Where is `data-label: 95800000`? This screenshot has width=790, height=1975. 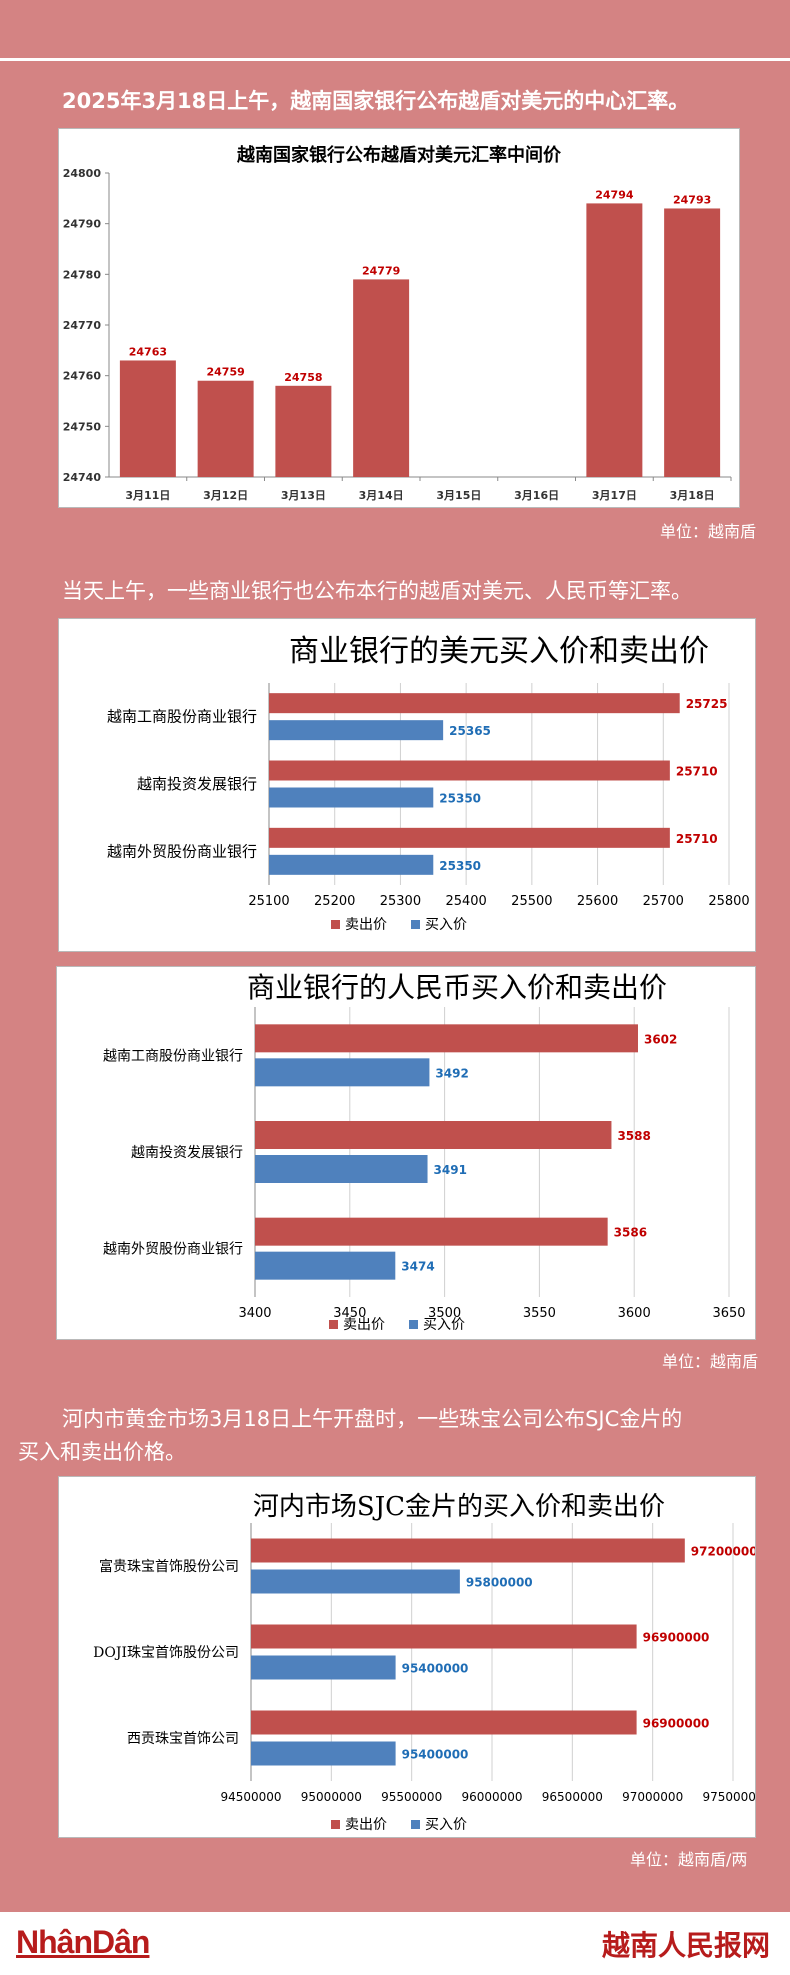 data-label: 95800000 is located at coordinates (499, 1583).